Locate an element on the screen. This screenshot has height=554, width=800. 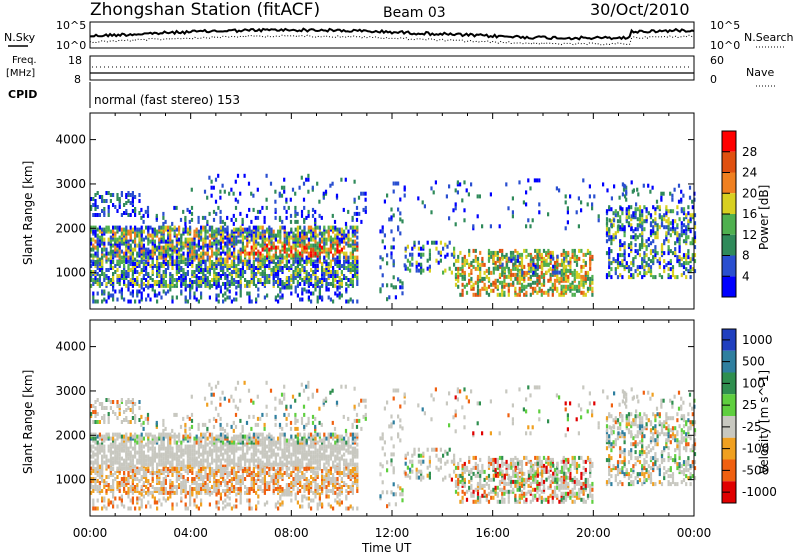
nsky-trace is located at coordinates (392, 34).